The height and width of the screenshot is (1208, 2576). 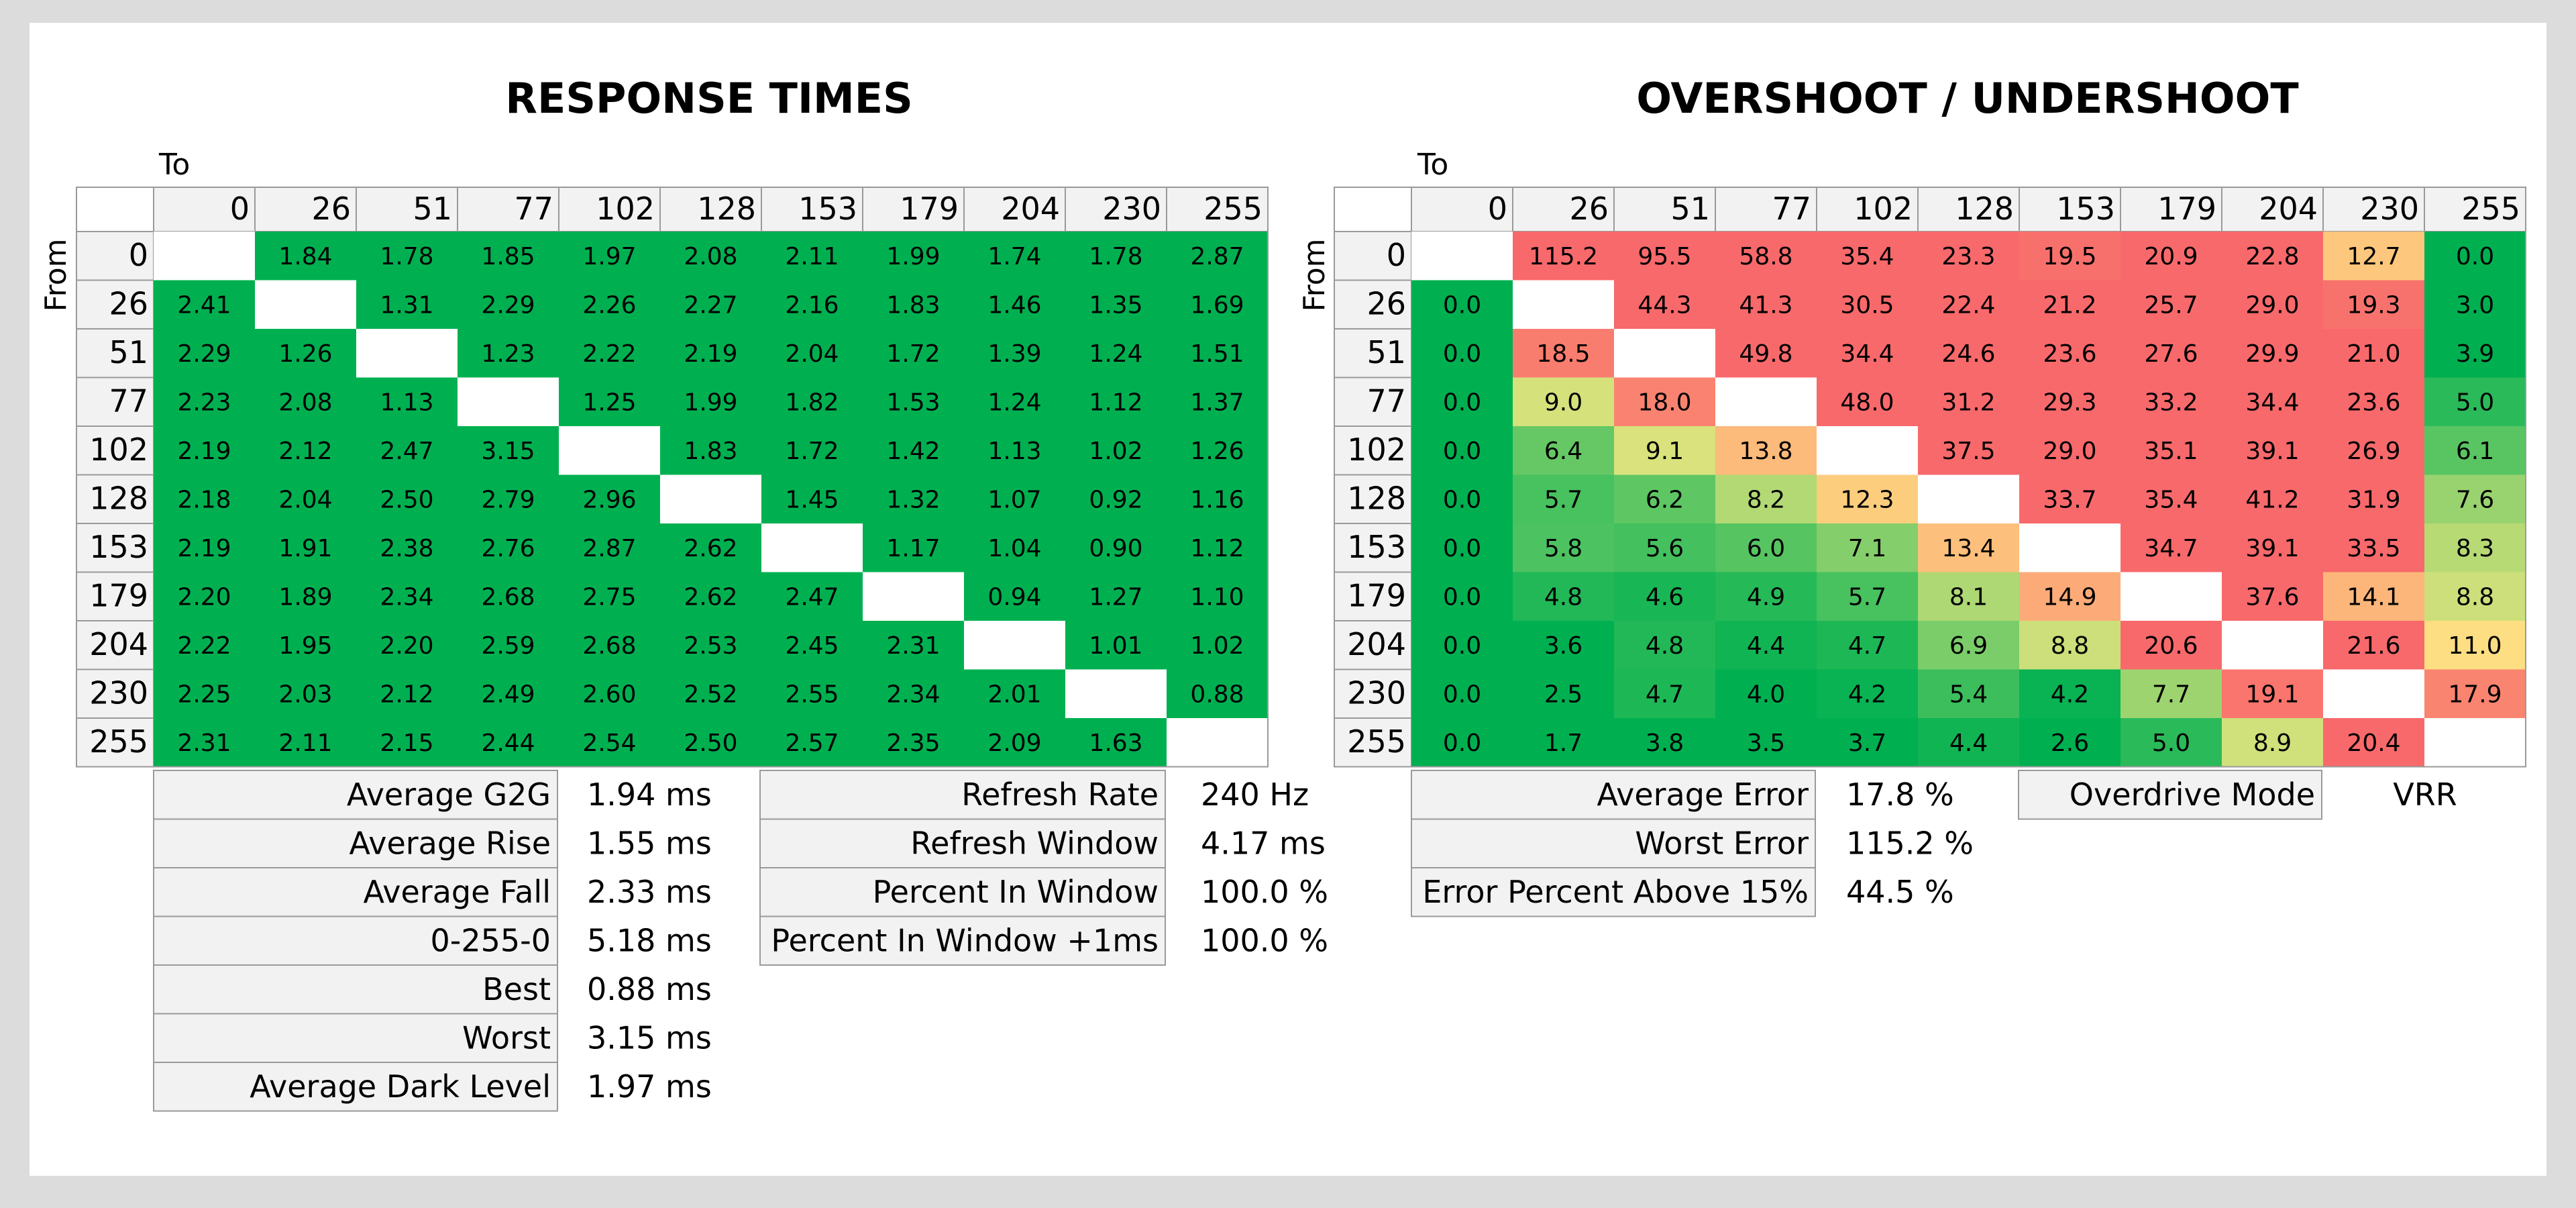 I want to click on response-cell-value: 2.62, so click(x=710, y=597).